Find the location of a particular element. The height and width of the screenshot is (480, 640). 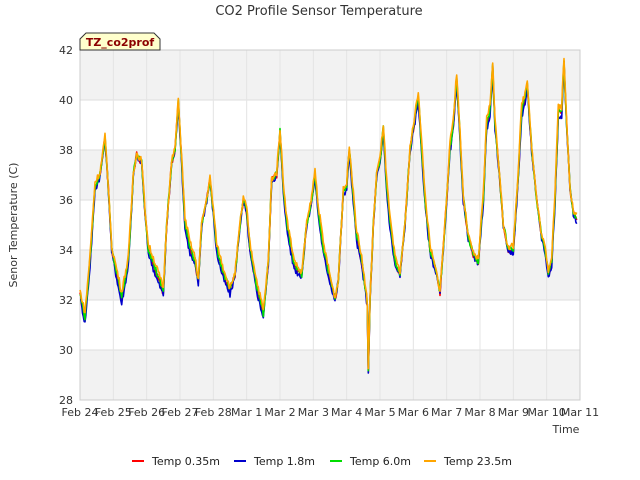

y-tick-label: 42 is located at coordinates (66, 50).